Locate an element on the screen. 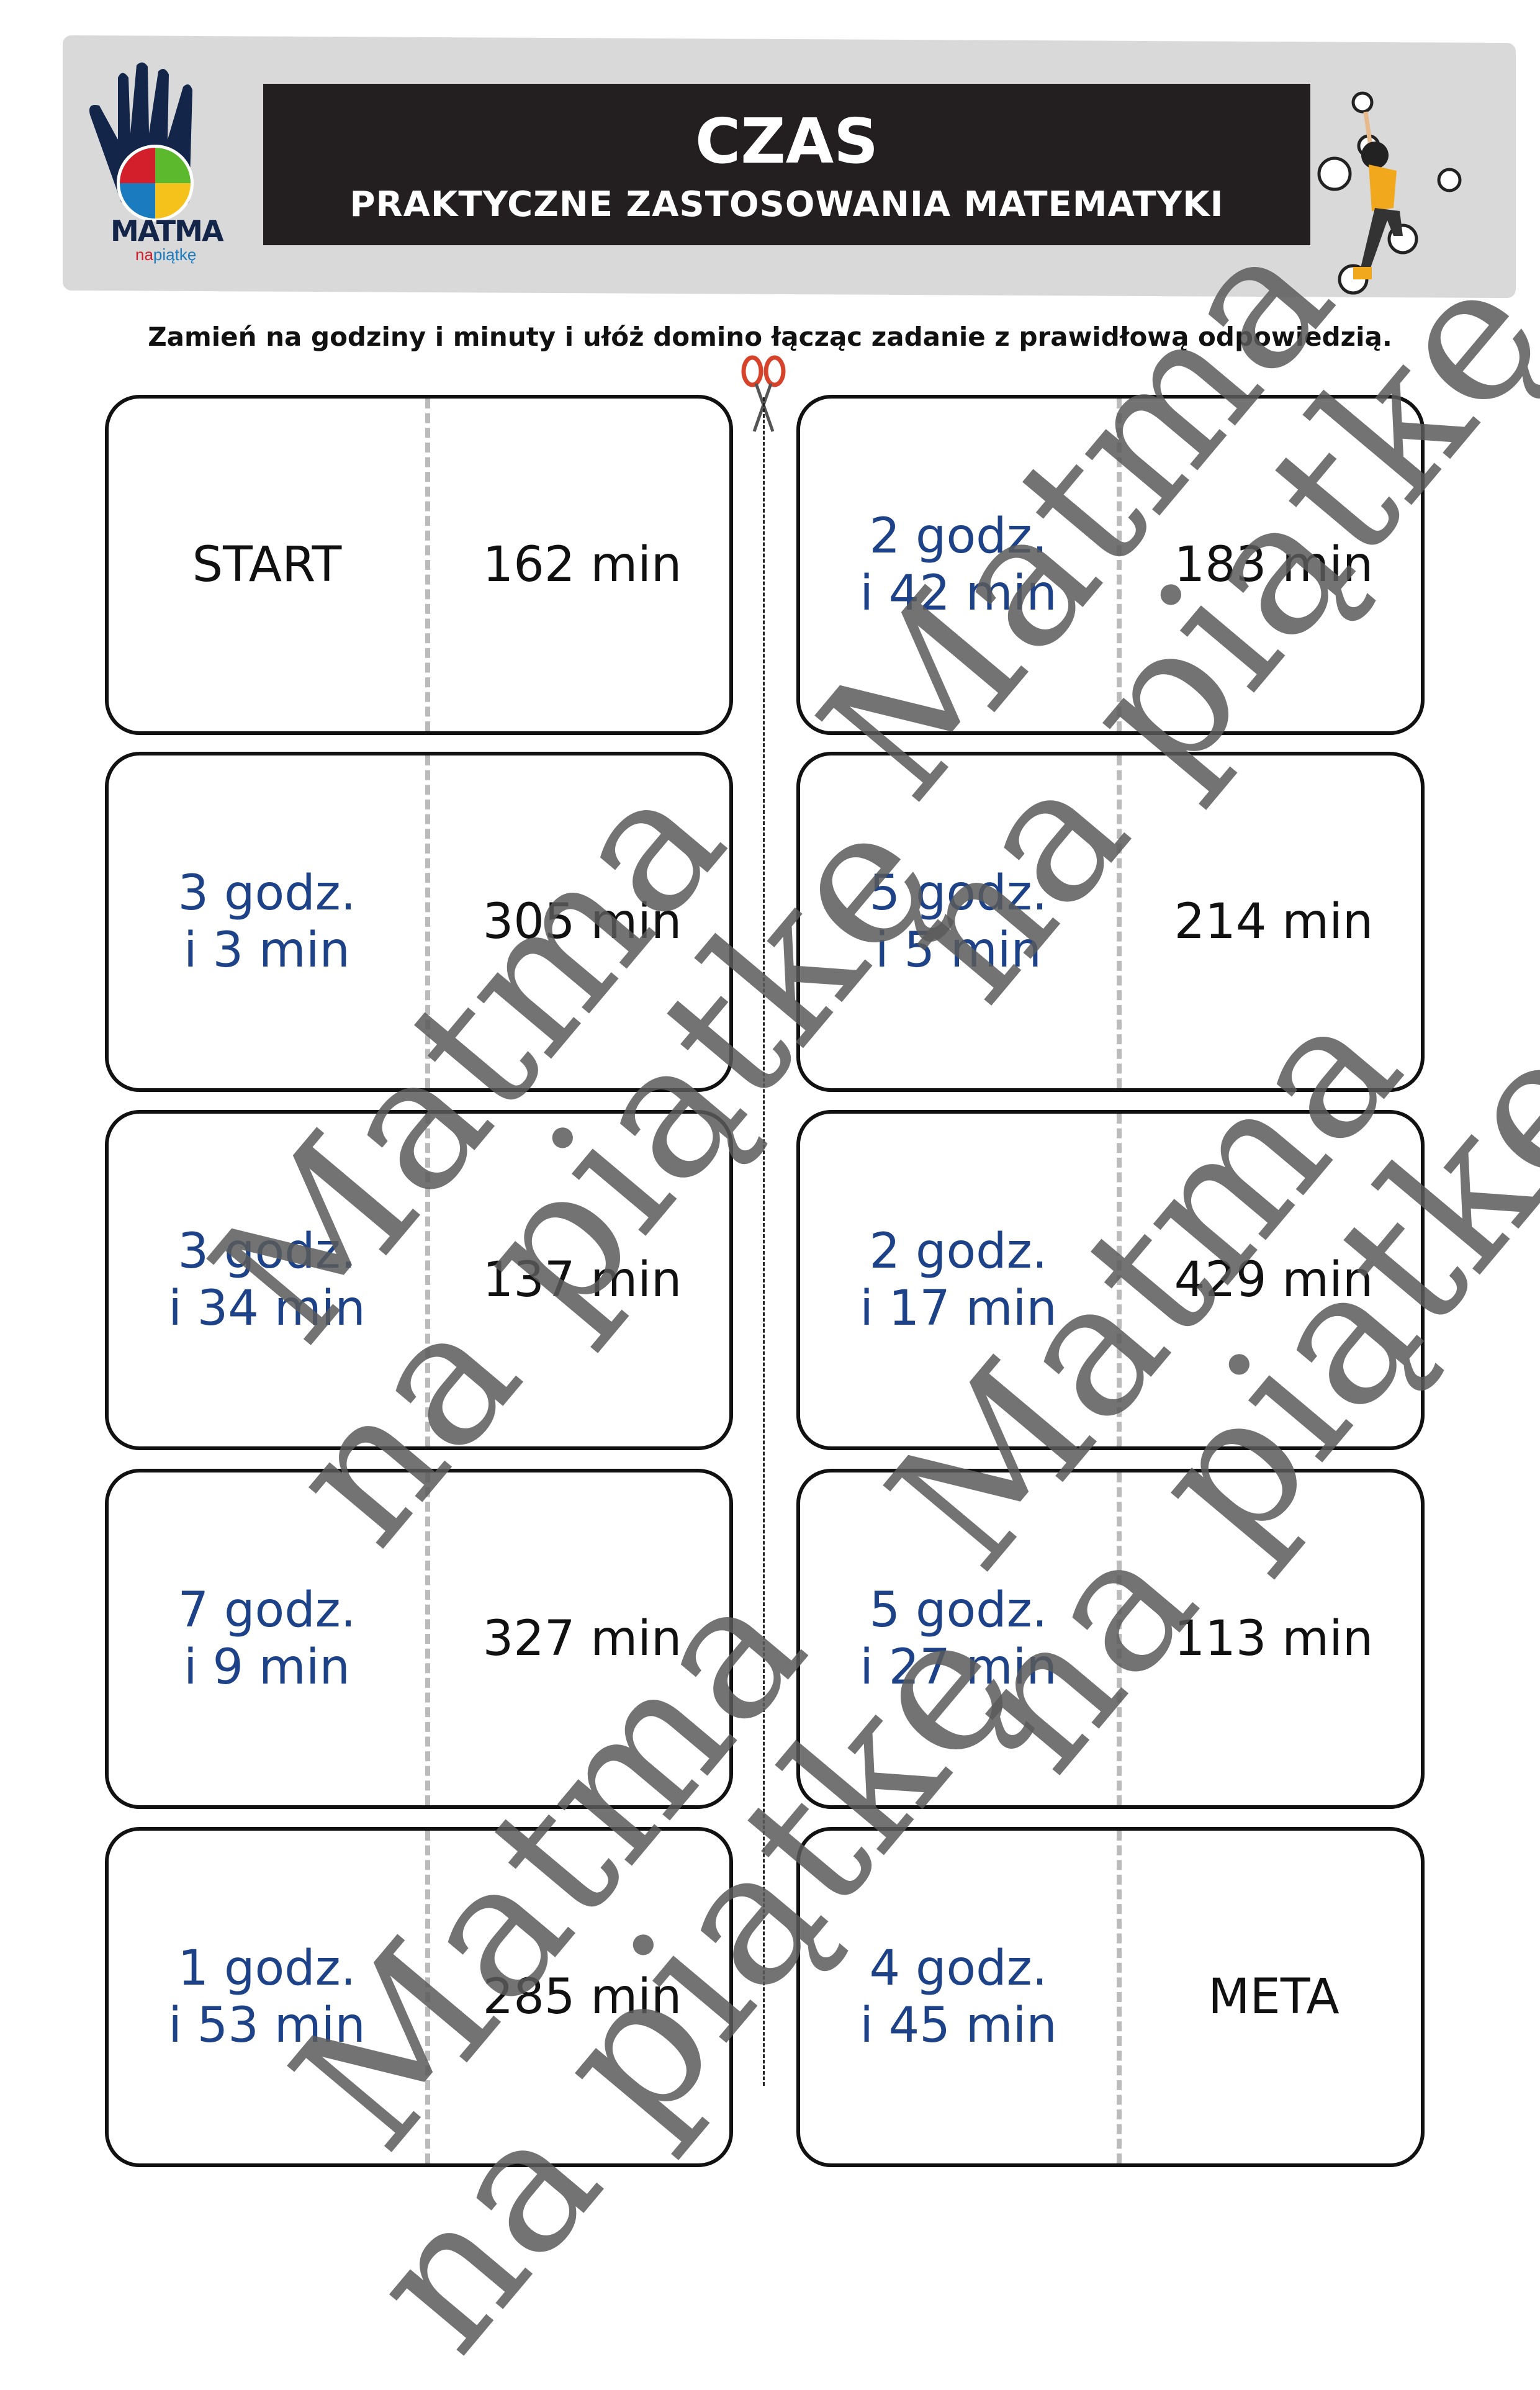 Image resolution: width=1540 pixels, height=2390 pixels. domino-right: 162 min is located at coordinates (582, 565).